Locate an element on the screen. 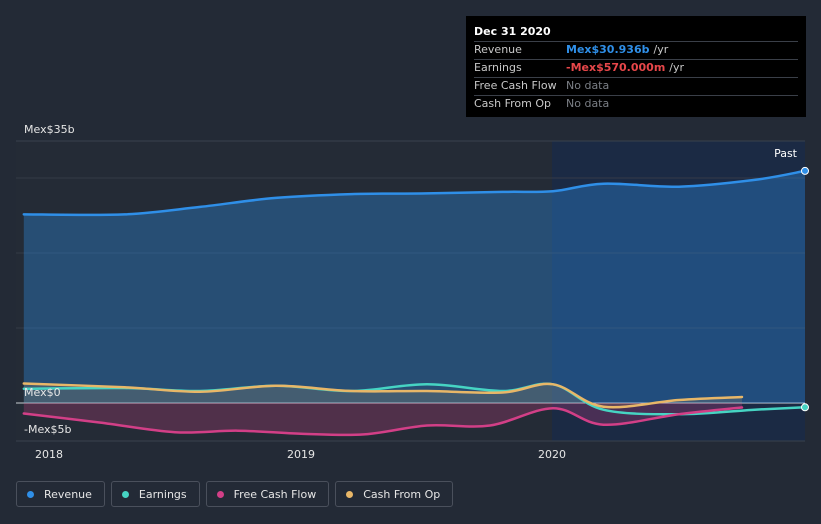 This screenshot has width=821, height=524. legend-item-earnings: Earnings is located at coordinates (155, 494).